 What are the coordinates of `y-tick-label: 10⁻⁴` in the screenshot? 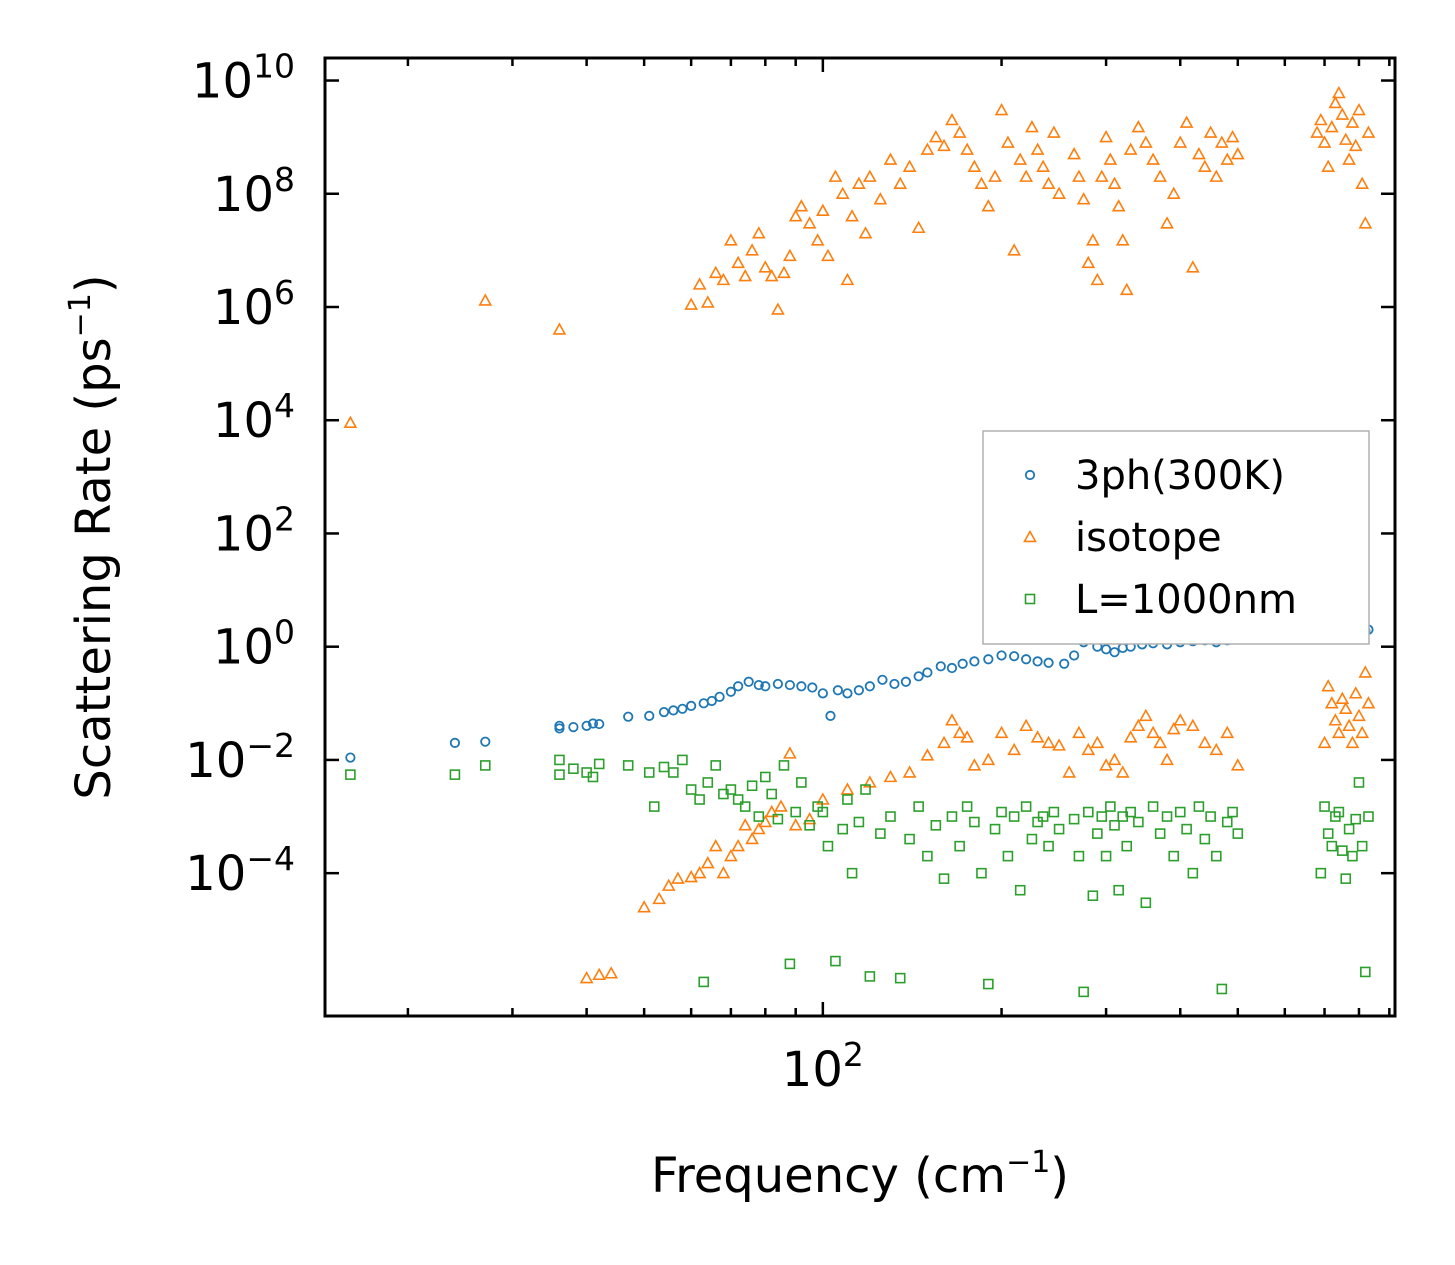 It's located at (240, 870).